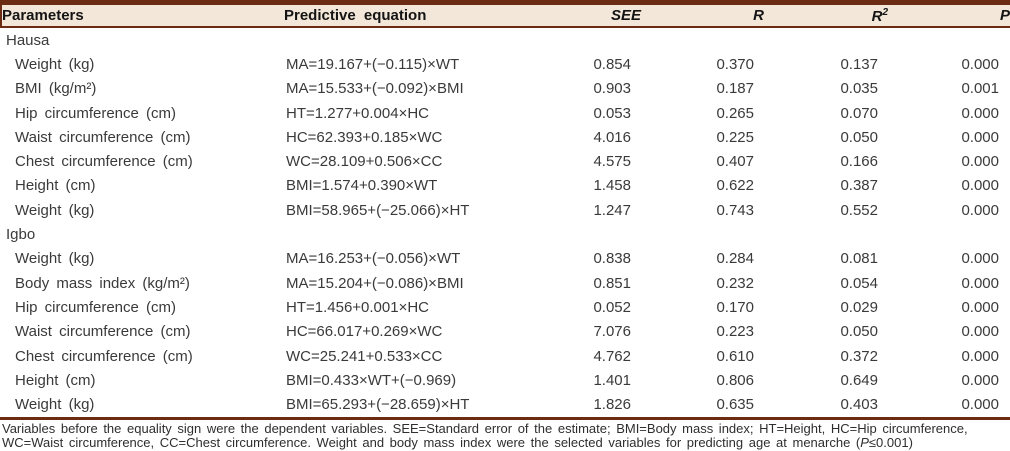 The image size is (1010, 451). What do you see at coordinates (364, 356) in the screenshot?
I see `equation-cell: WC=25.241+0.533×CC` at bounding box center [364, 356].